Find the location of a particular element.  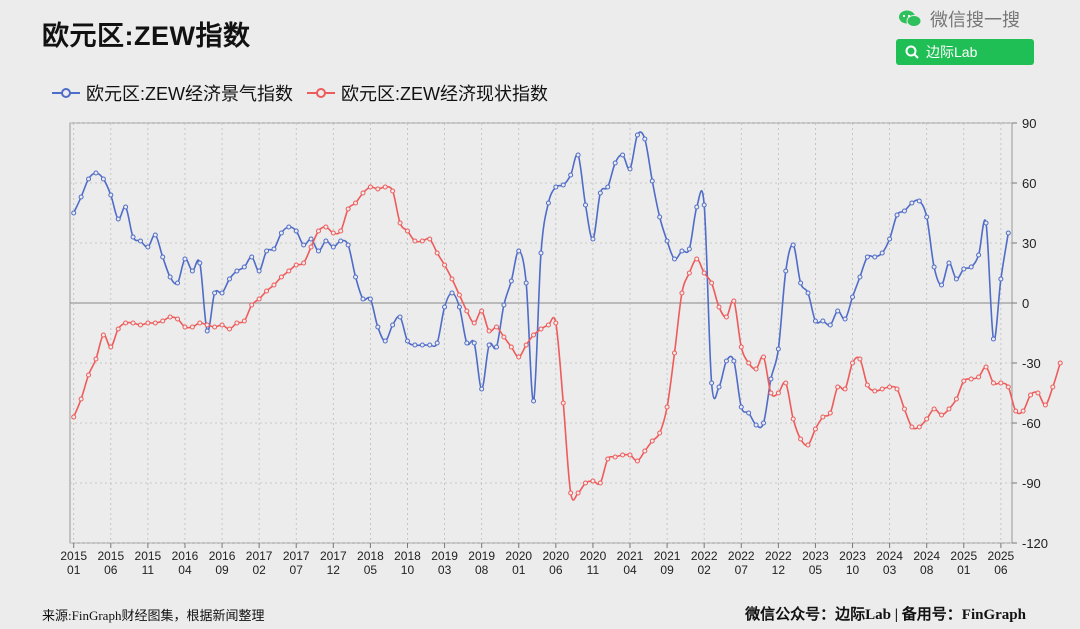

search-text: 边际Lab is located at coordinates (952, 52).